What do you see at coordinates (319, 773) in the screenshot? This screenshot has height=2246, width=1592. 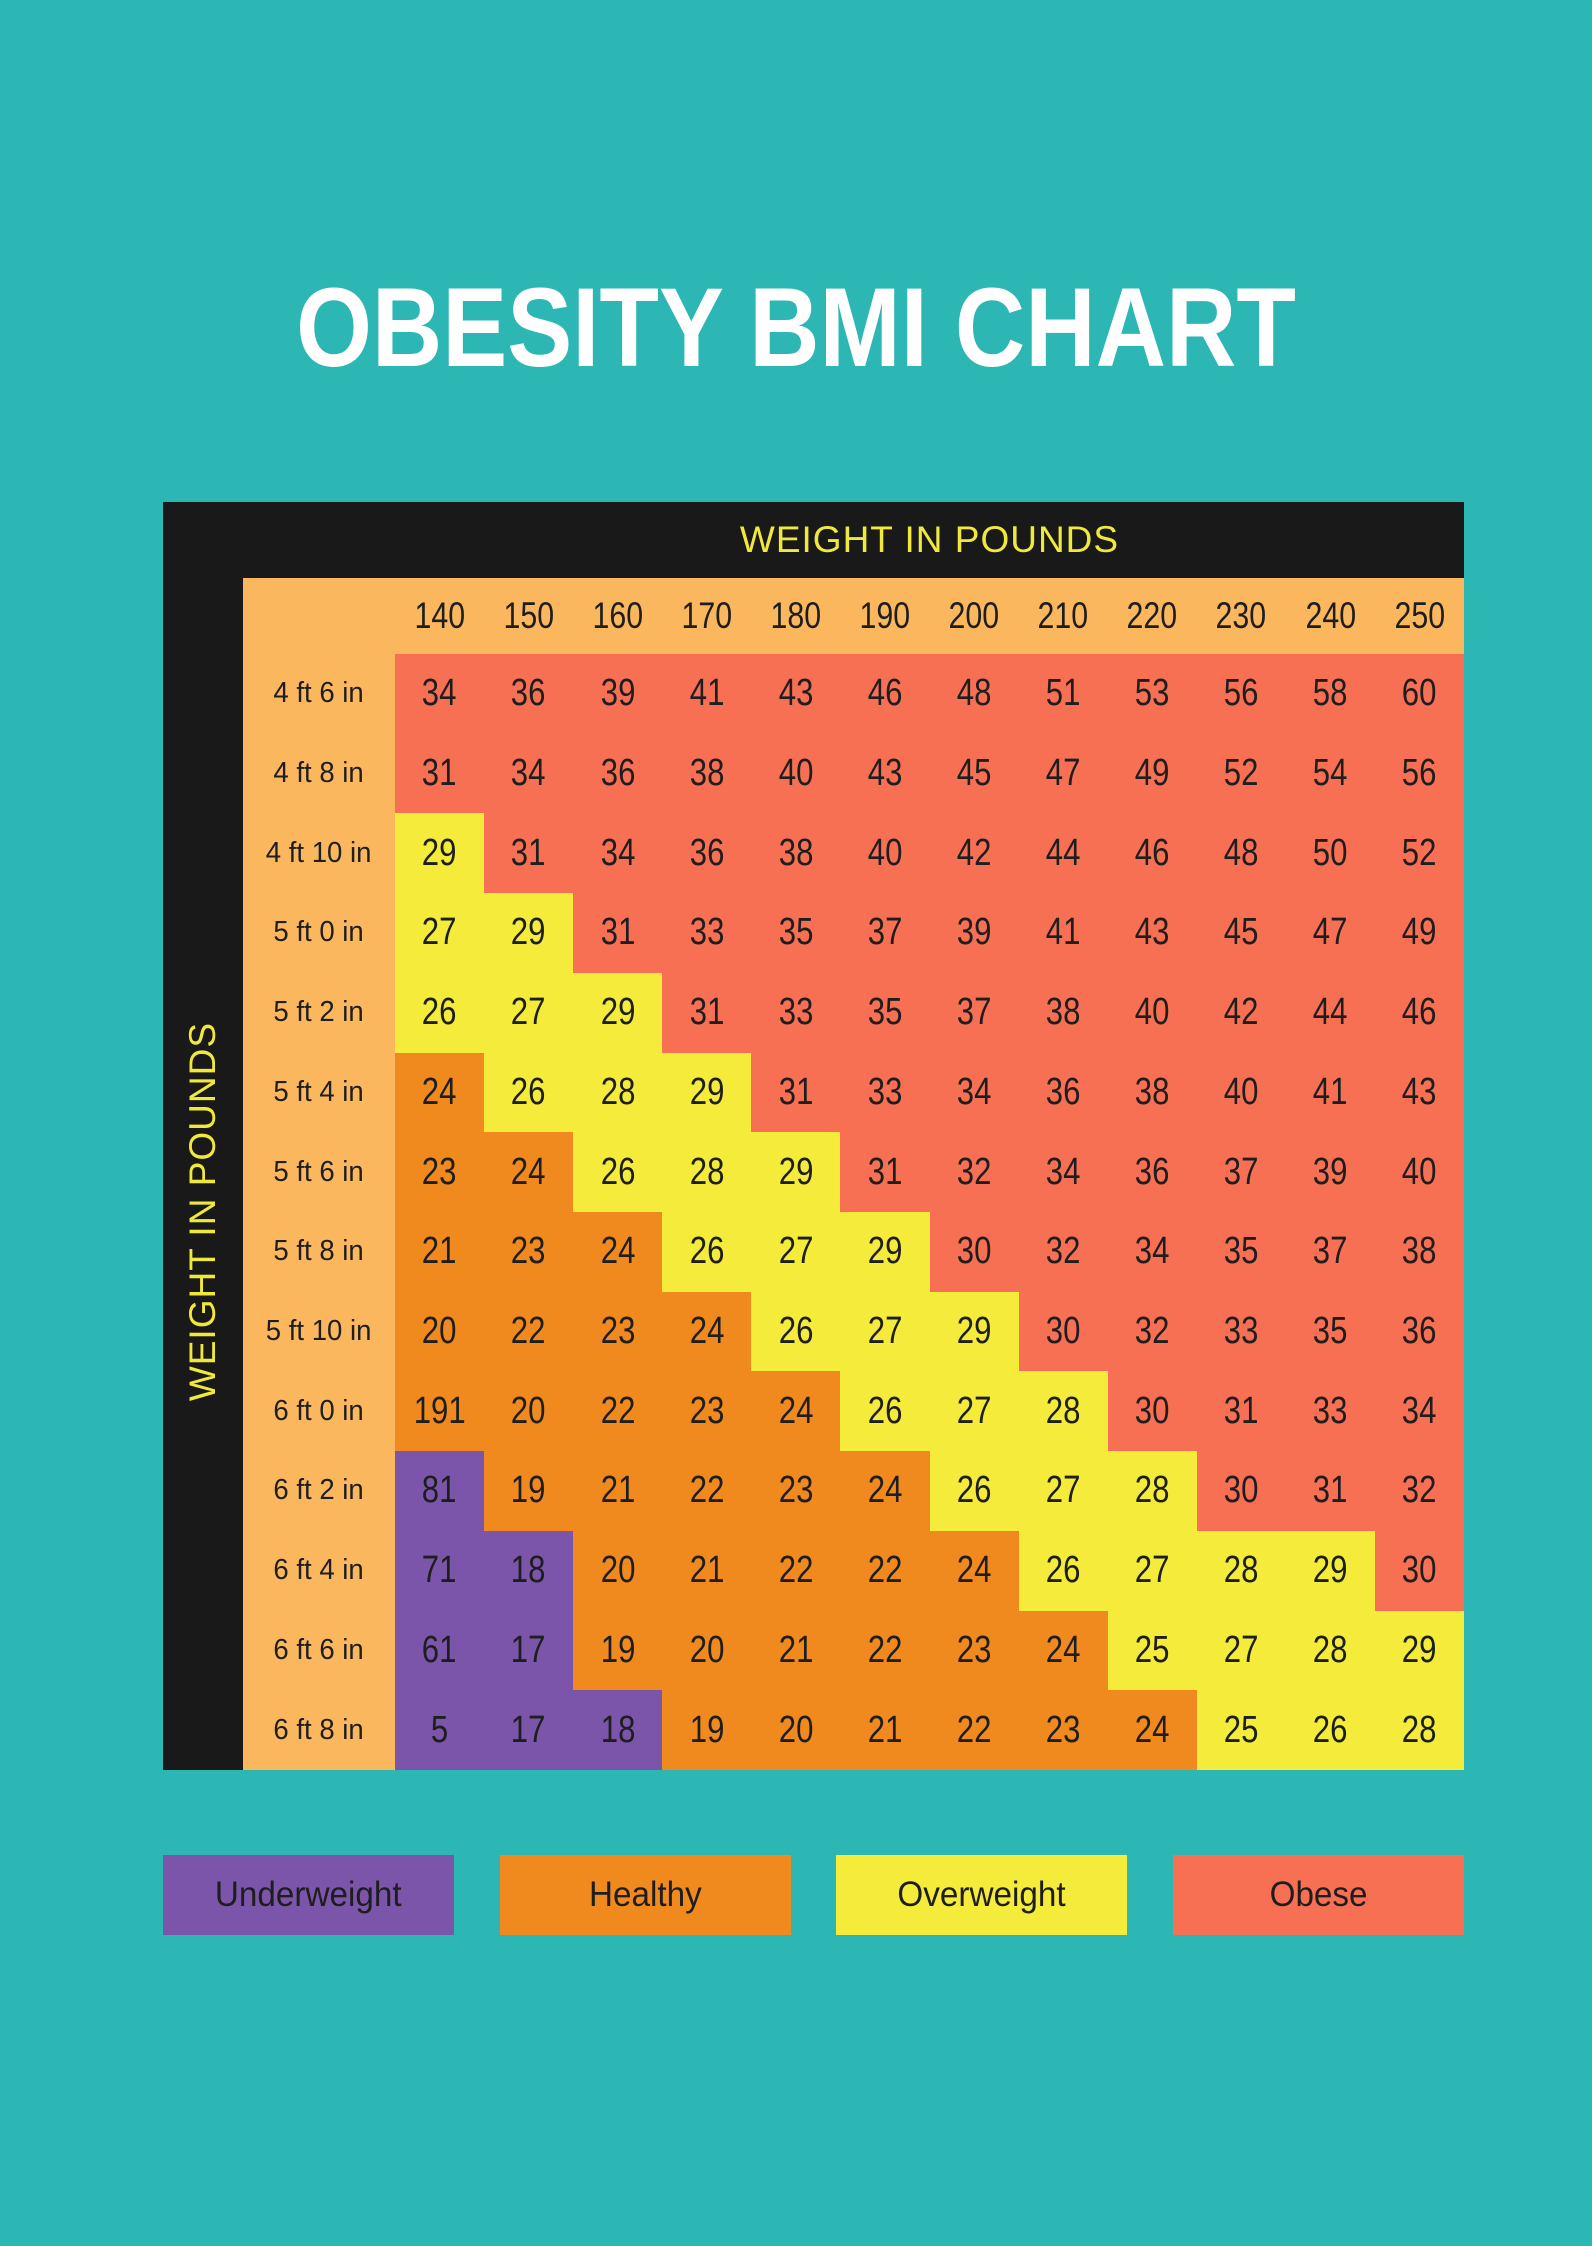 I see `row-header: 4 ft 8 in` at bounding box center [319, 773].